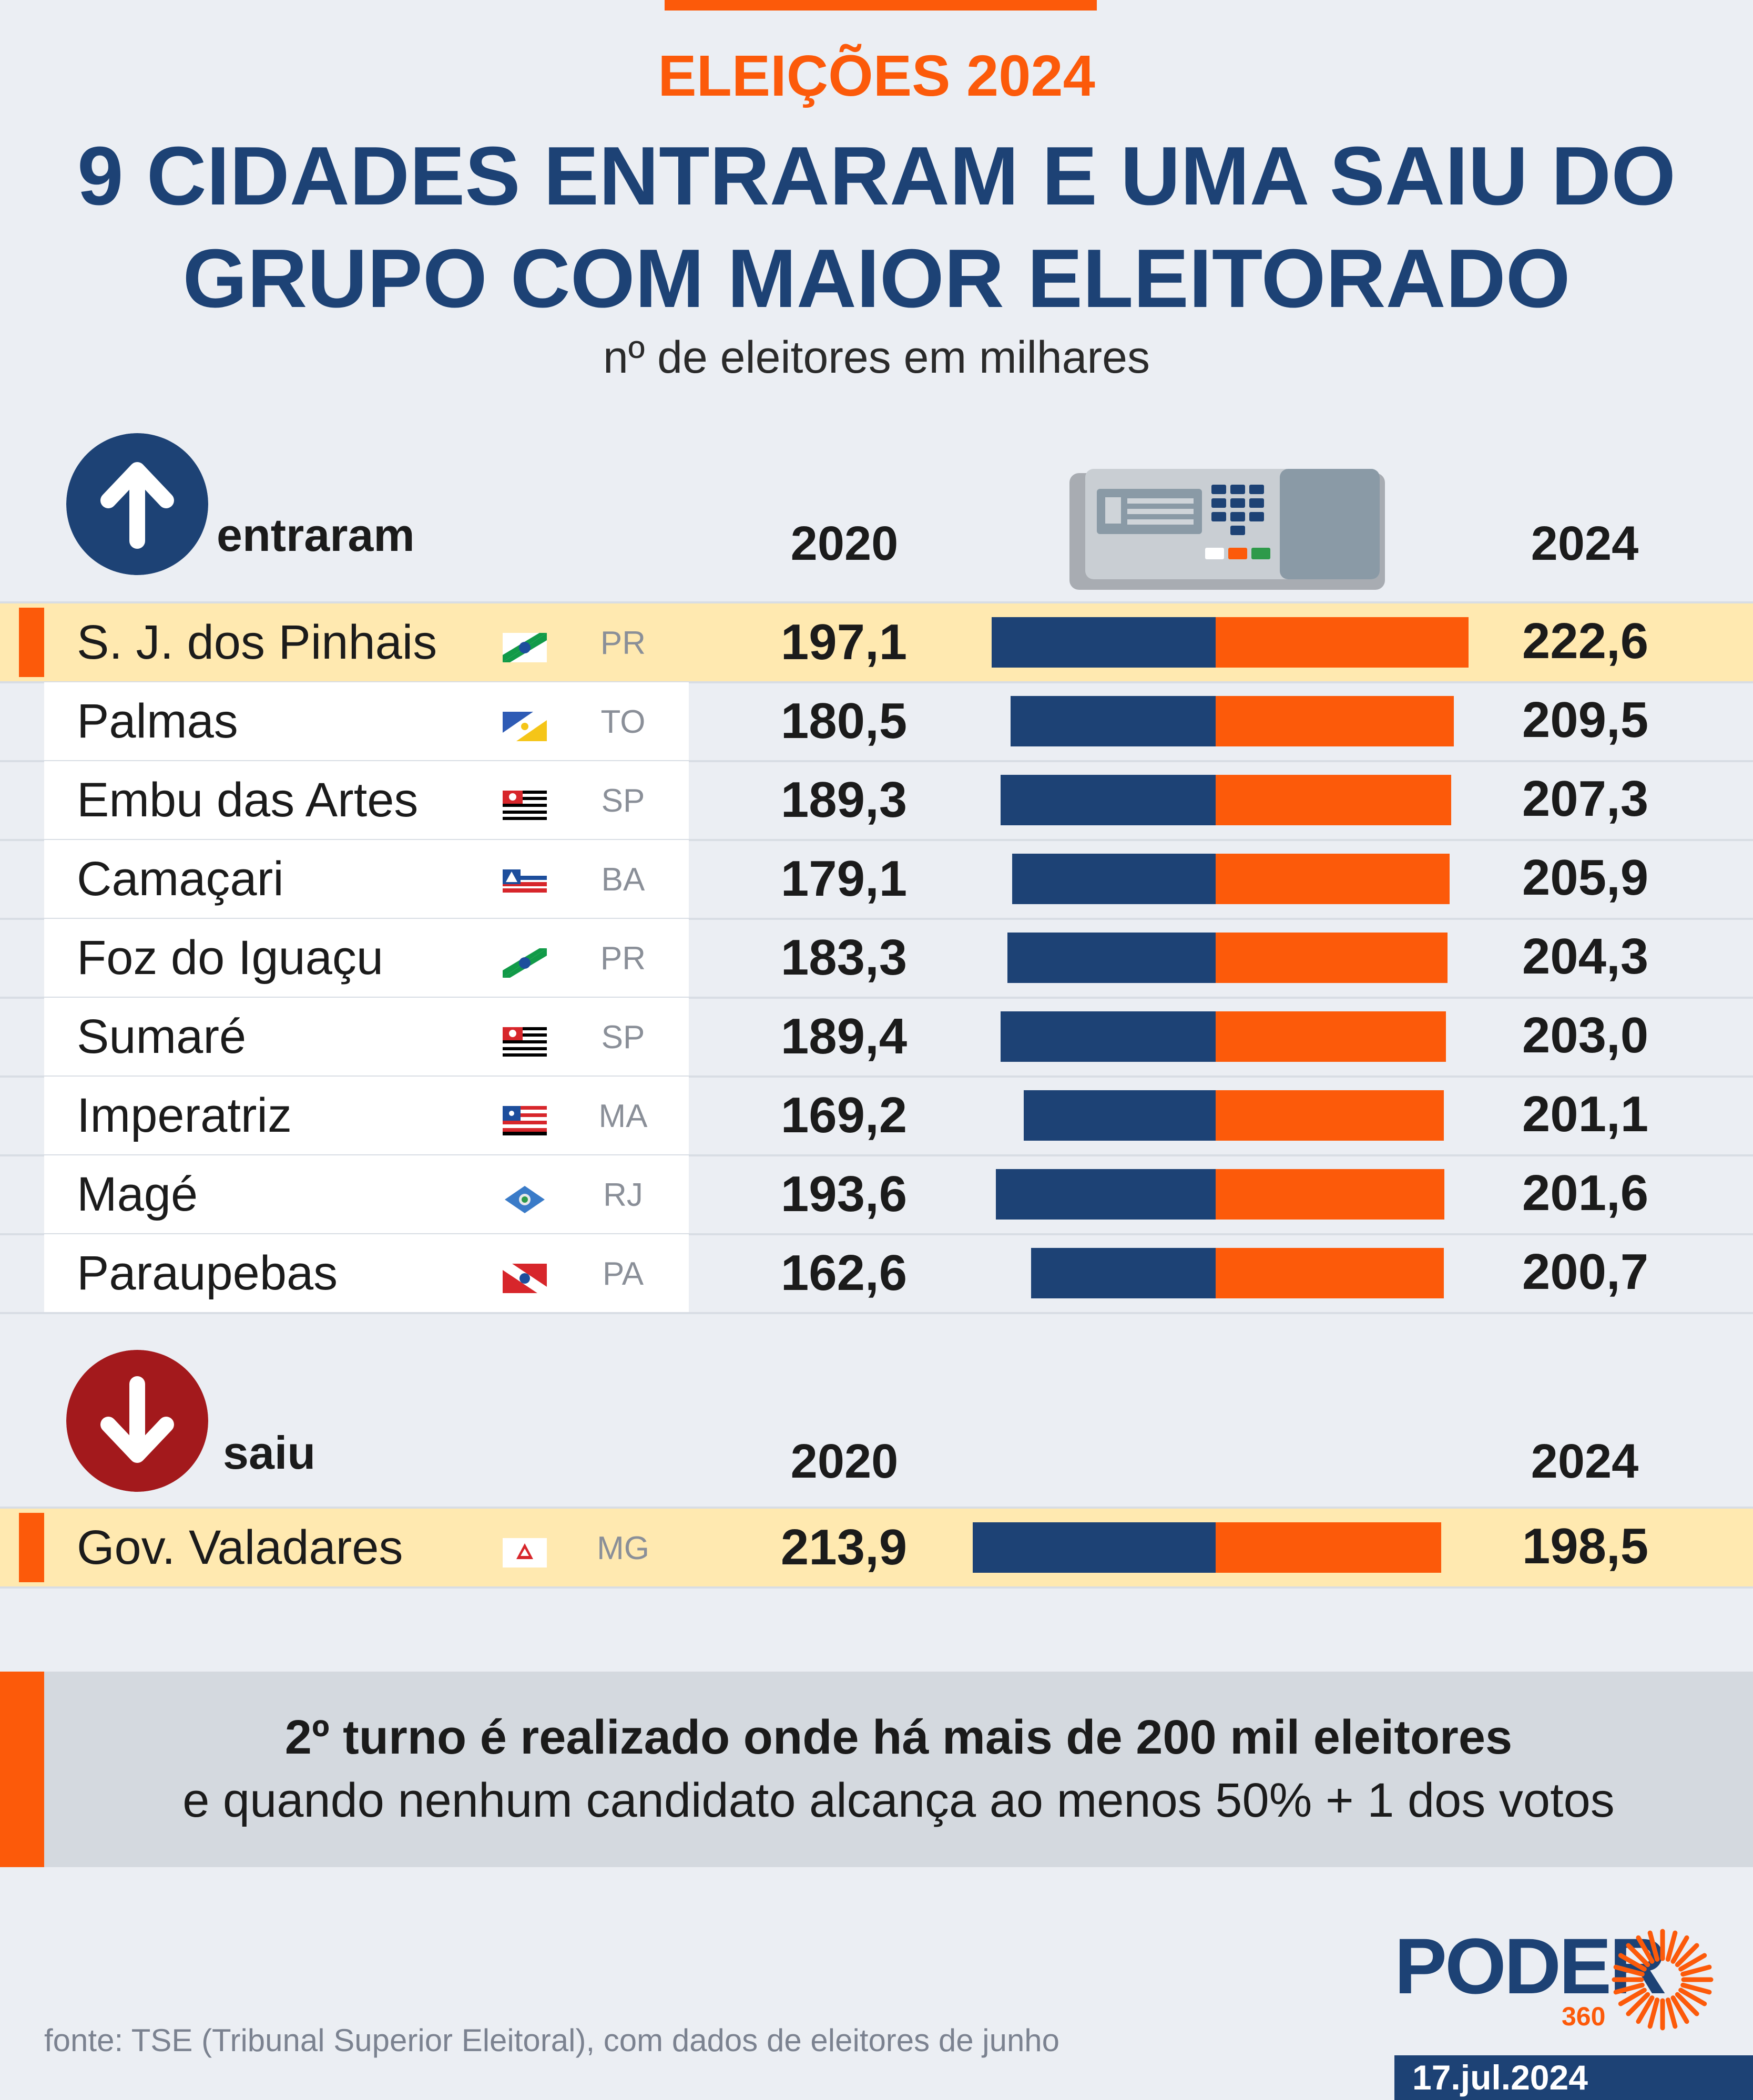 This screenshot has width=1753, height=2100. Describe the element at coordinates (1585, 1546) in the screenshot. I see `value-2024-label: 198,5` at that location.